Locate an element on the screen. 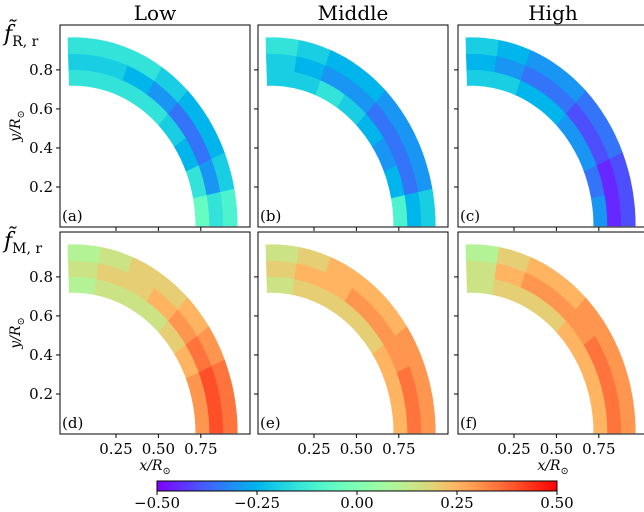  row-subscript: R, r is located at coordinates (25, 42).